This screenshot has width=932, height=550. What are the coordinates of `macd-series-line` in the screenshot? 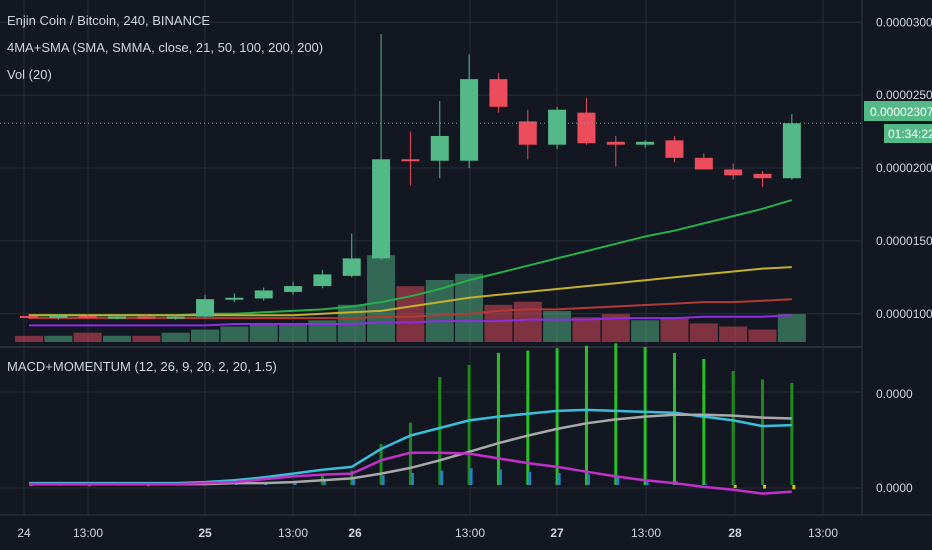 It's located at (410, 473).